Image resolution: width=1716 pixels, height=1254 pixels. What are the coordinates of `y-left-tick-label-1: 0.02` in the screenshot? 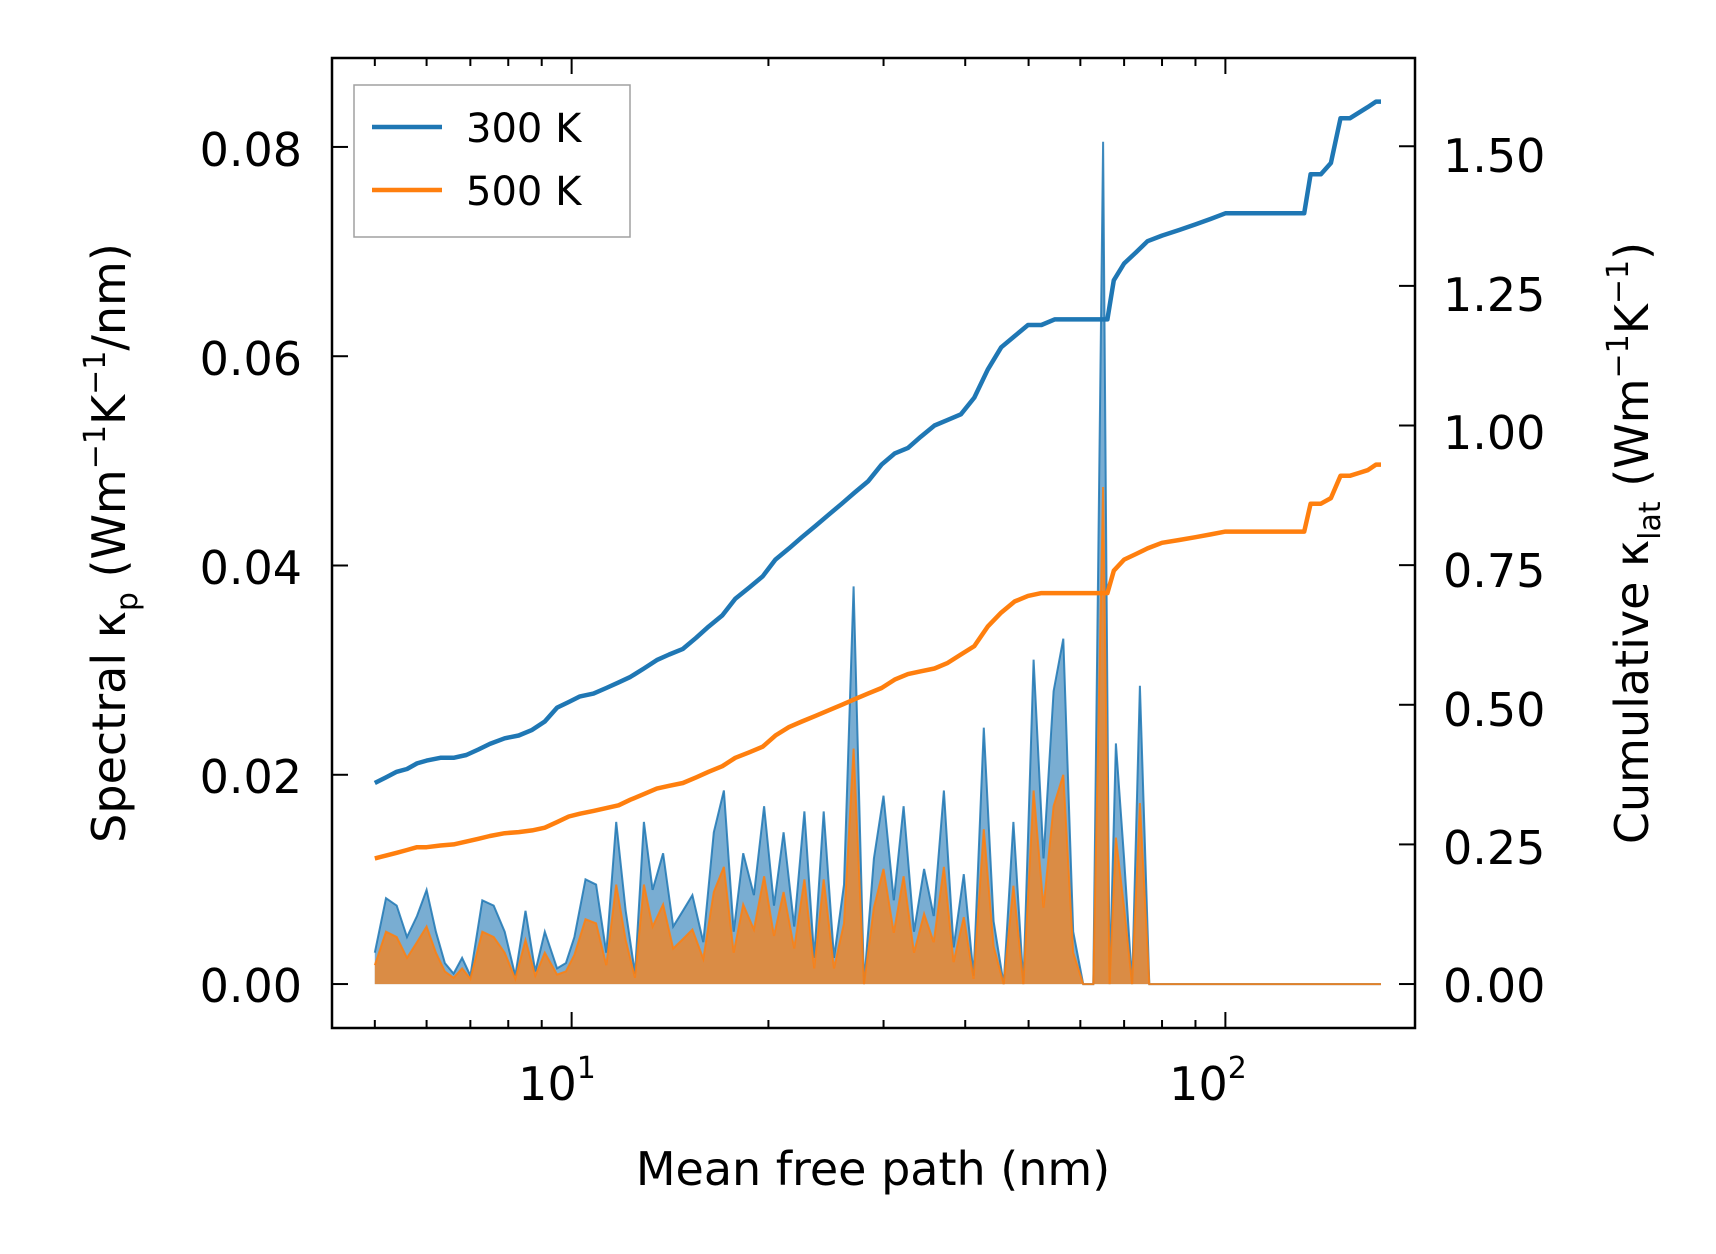 It's located at (251, 777).